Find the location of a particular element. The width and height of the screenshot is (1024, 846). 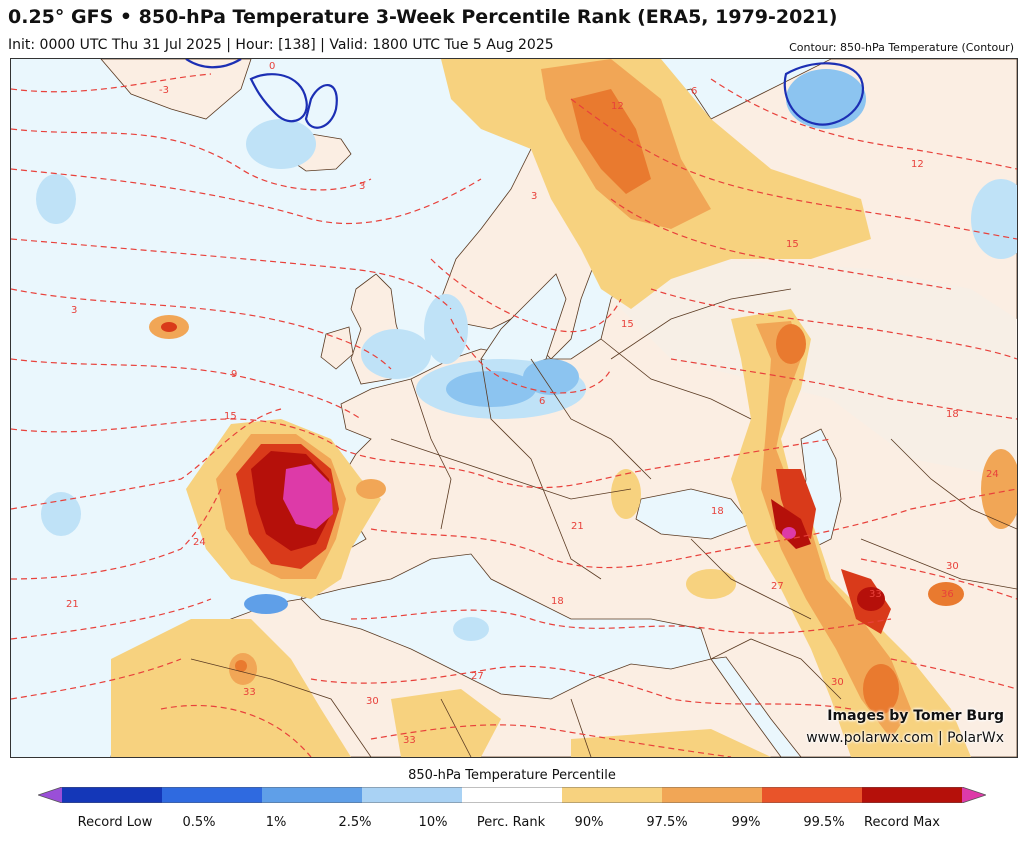

shade-pale-russia is located at coordinates (814, 369).